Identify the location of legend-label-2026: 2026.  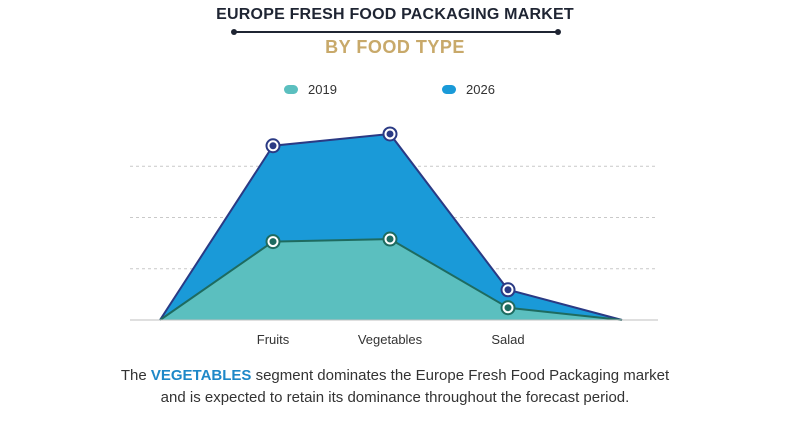
(480, 89).